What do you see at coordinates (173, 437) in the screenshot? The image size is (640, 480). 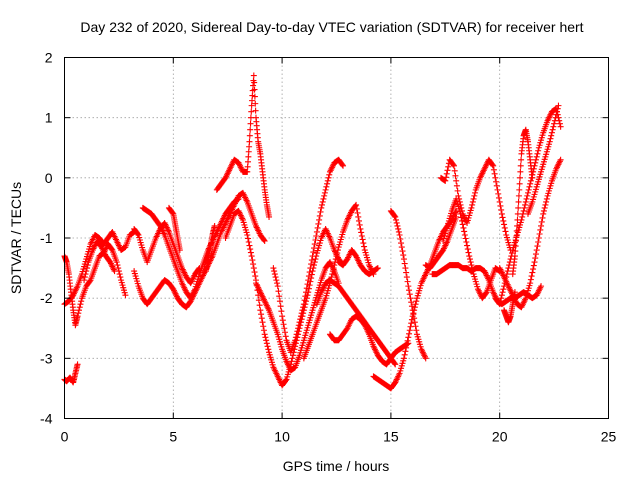 I see `x-tick-label: 5` at bounding box center [173, 437].